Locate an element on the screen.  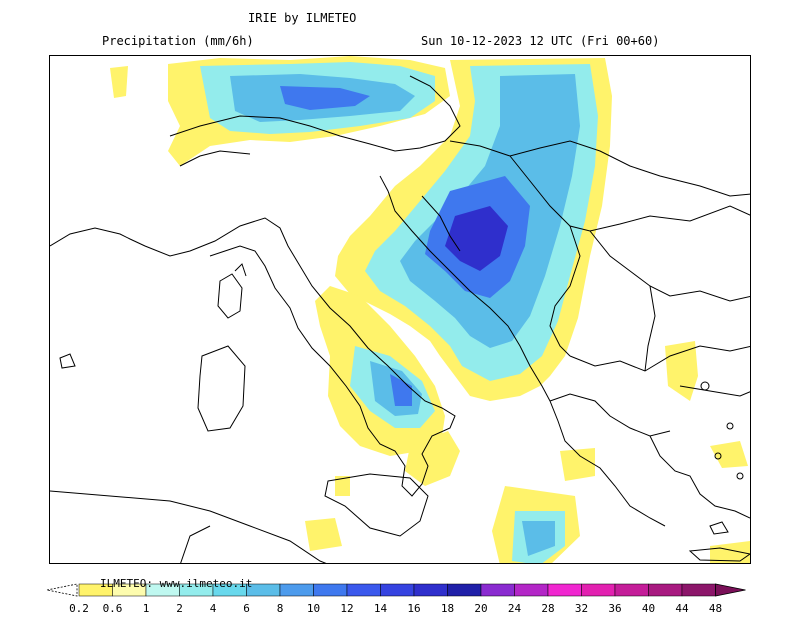
legend-tick-label: 24 is located at coordinates (514, 608).